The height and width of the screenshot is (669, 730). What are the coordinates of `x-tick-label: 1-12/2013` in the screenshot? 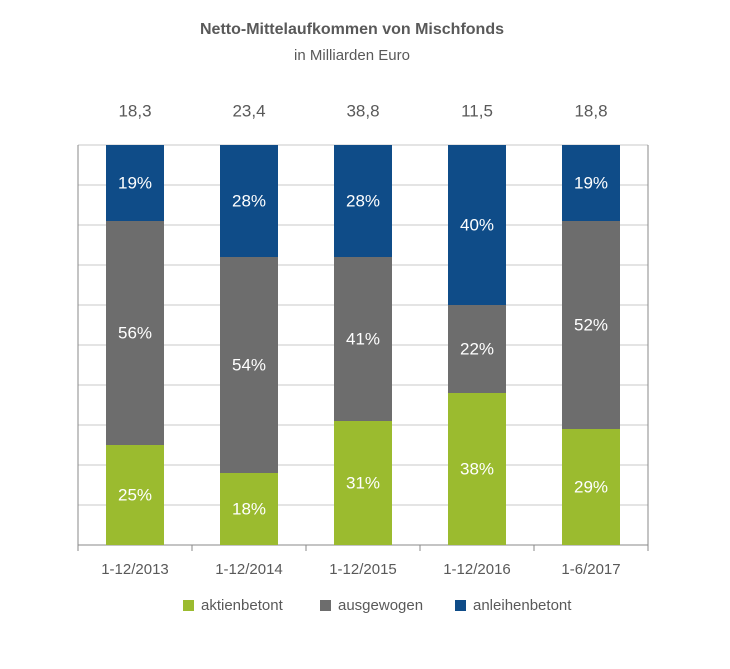 It's located at (135, 569).